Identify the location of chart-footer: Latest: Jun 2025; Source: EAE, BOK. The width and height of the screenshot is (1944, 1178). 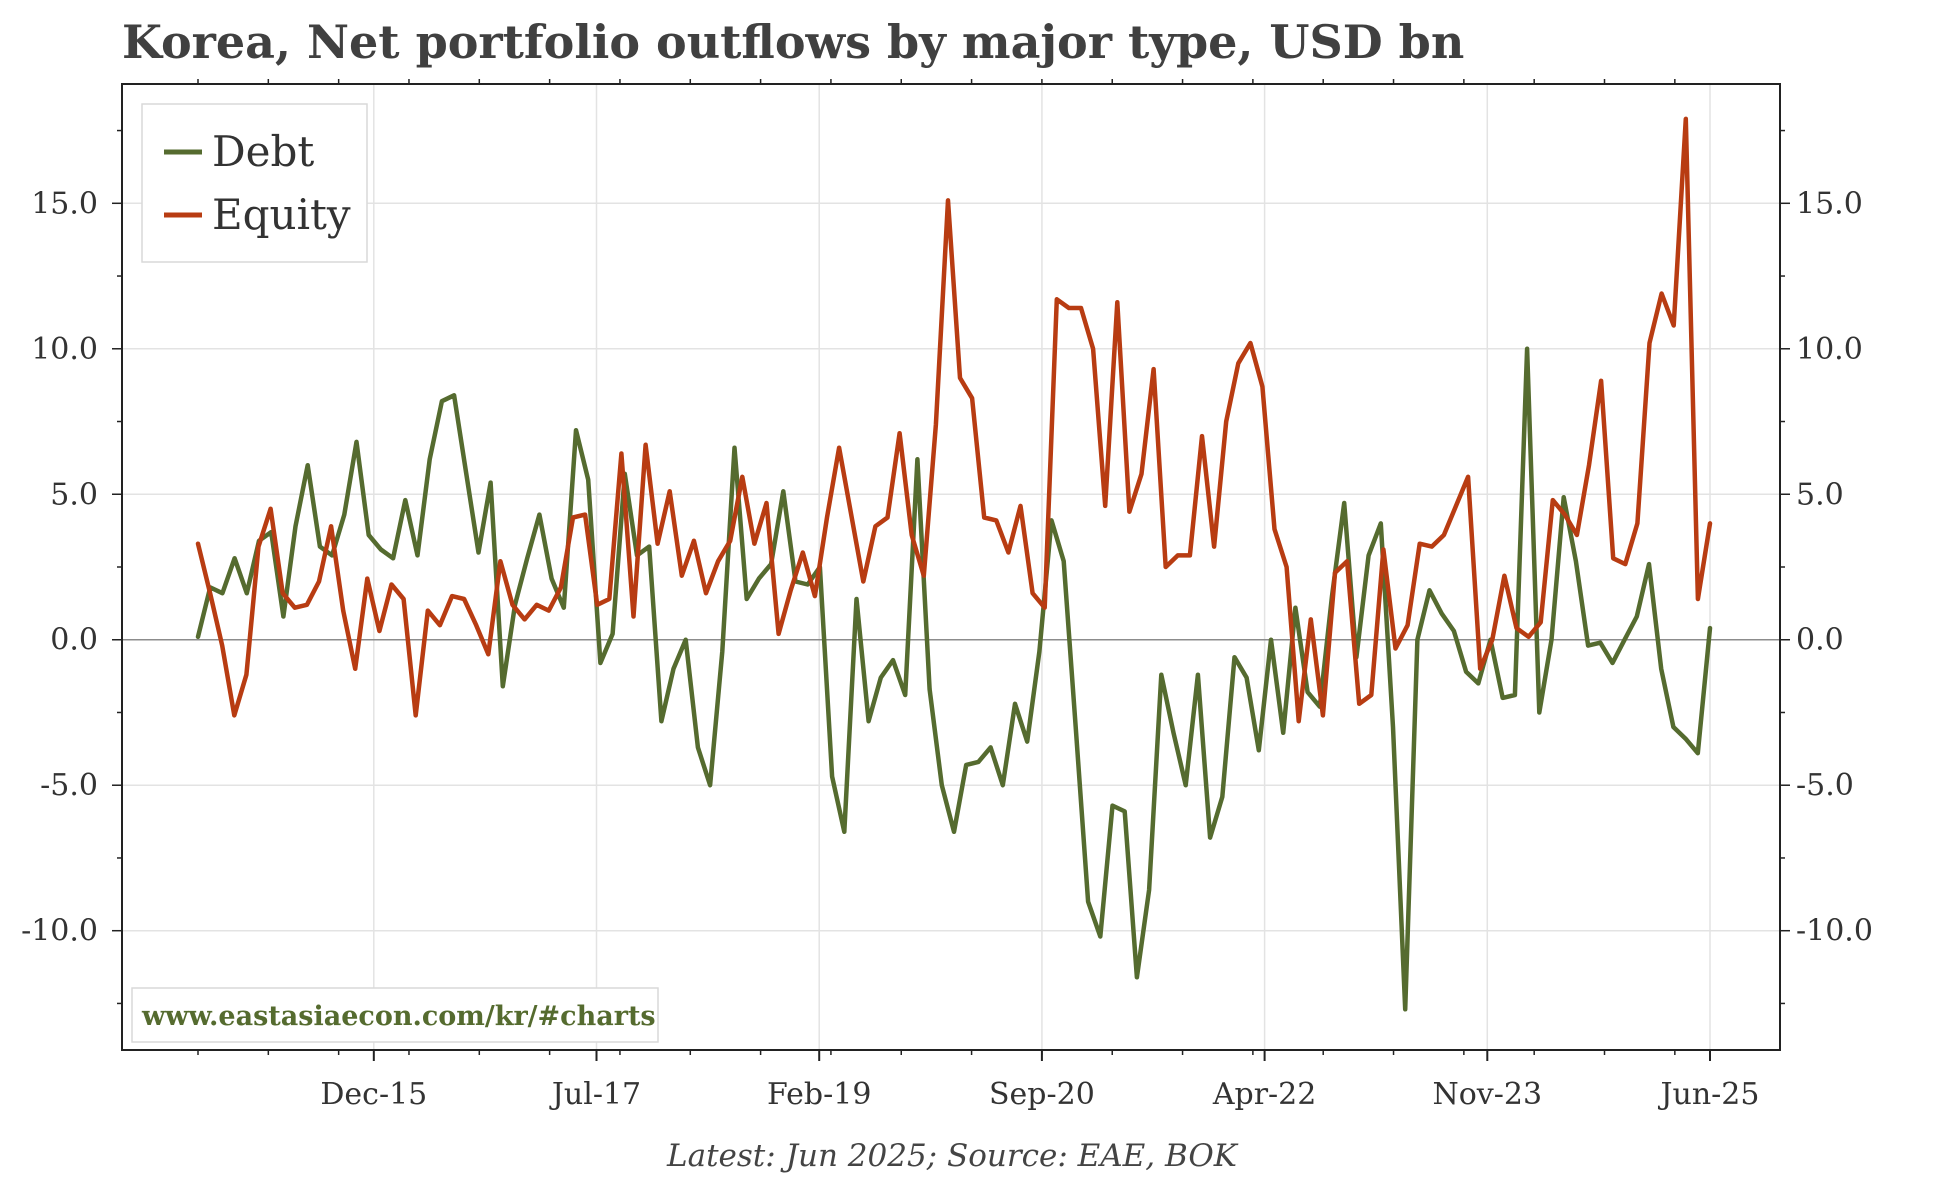
(952, 1156).